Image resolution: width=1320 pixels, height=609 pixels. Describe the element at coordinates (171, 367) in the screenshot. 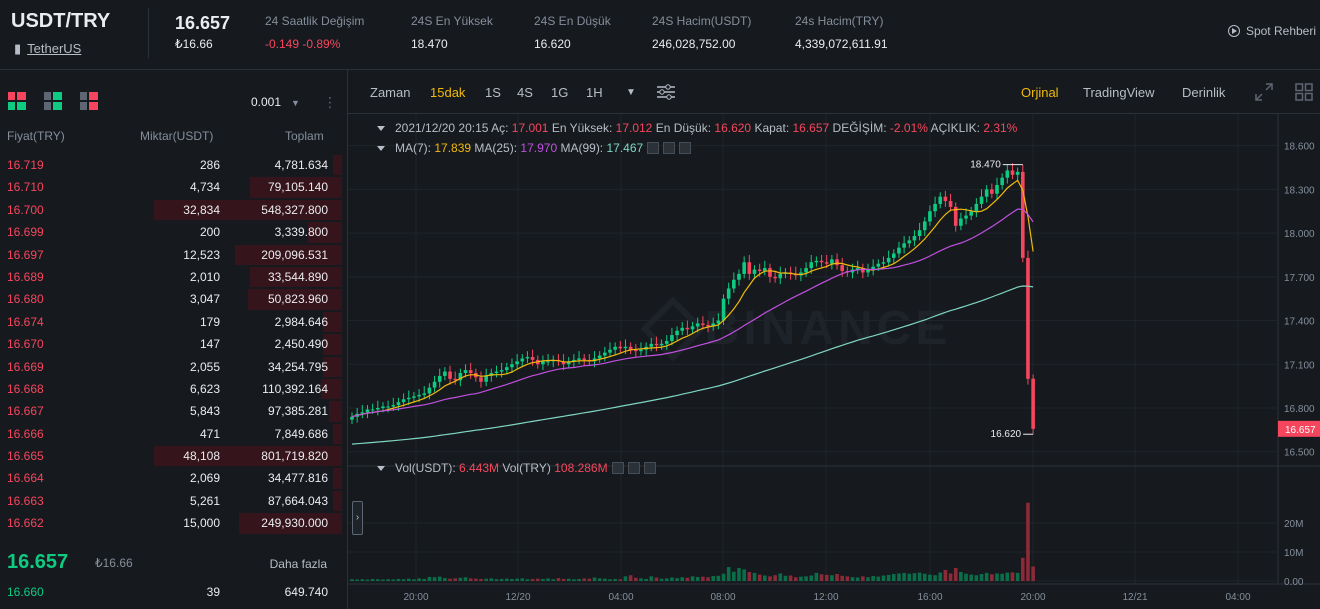

I see `ask-row: 16.669 2,055 34,254.795` at that location.